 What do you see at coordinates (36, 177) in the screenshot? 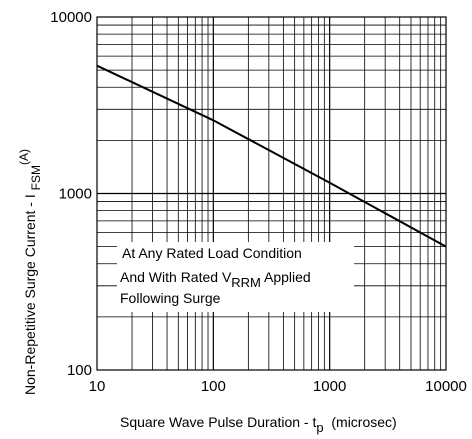
I see `y-axis-label-sub: FSM` at bounding box center [36, 177].